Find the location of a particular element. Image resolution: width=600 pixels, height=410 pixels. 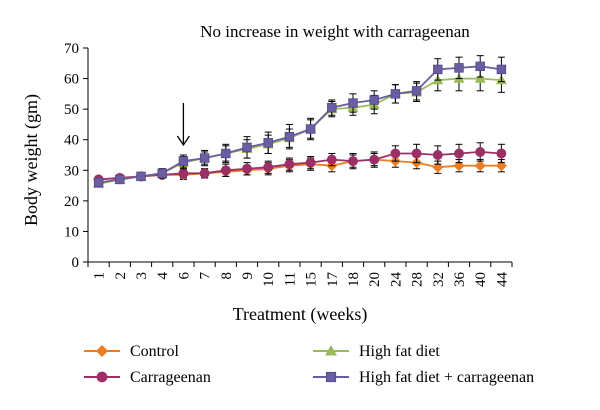

x-tick-label: 18 is located at coordinates (354, 279).